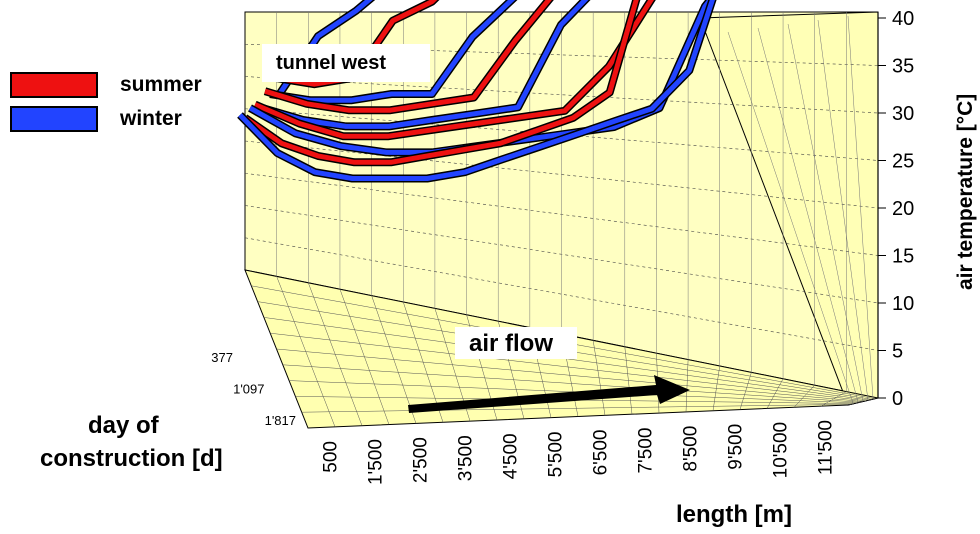  I want to click on z-tick-label: 35, so click(903, 67).